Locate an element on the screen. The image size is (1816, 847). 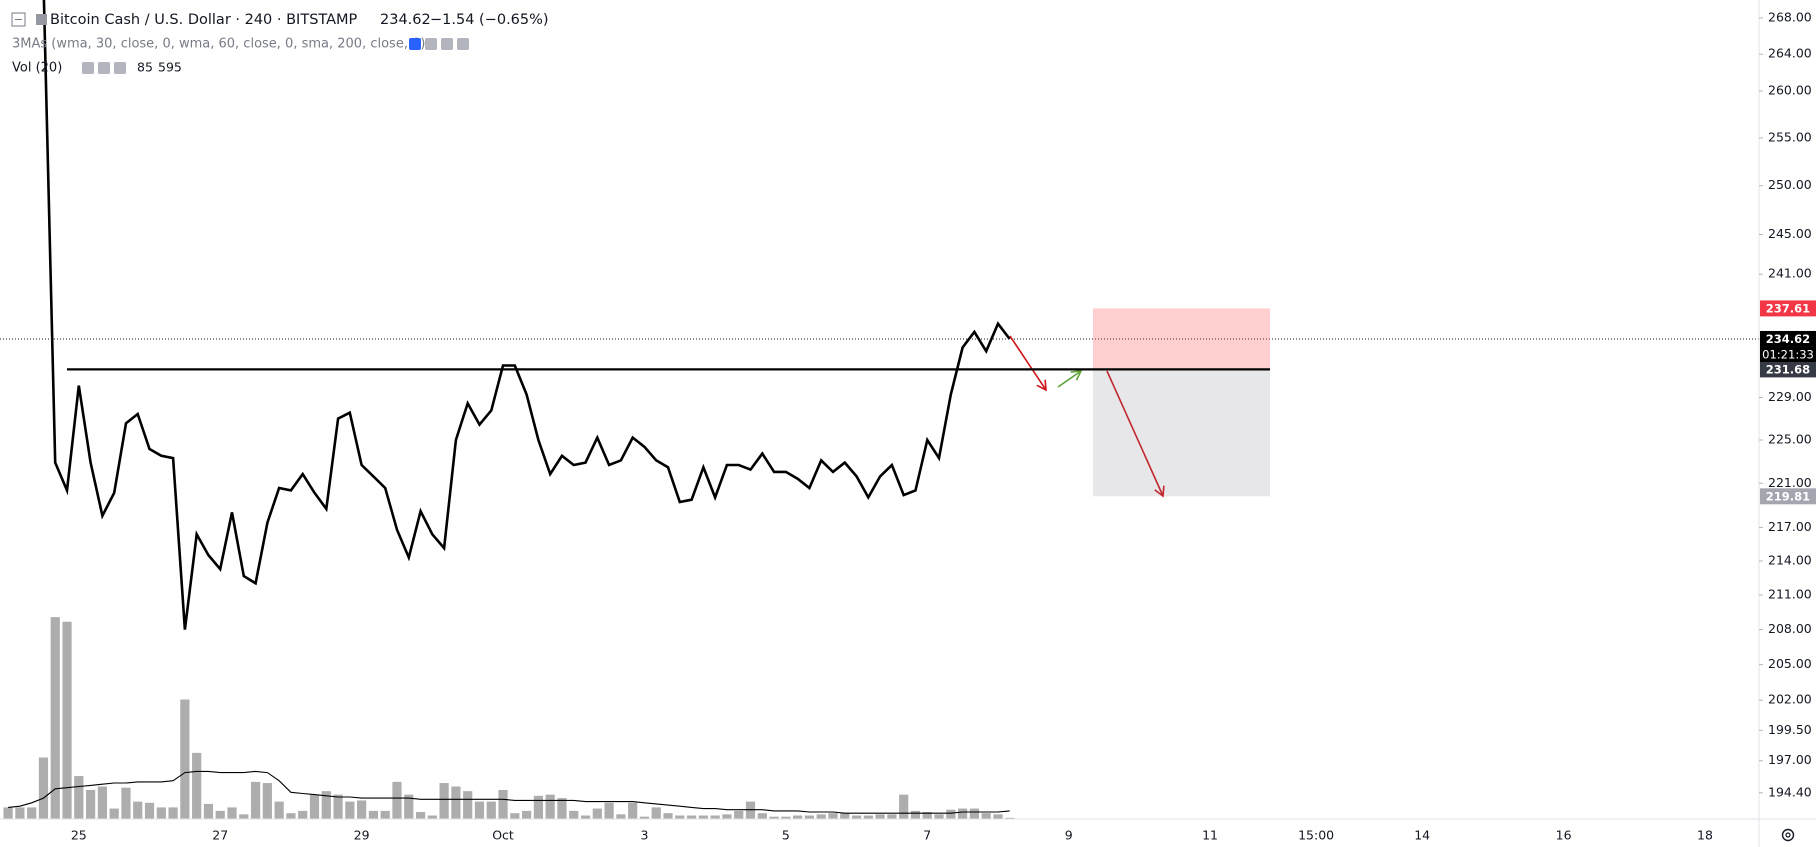
y-tick-label: 229.00 is located at coordinates (1790, 396).